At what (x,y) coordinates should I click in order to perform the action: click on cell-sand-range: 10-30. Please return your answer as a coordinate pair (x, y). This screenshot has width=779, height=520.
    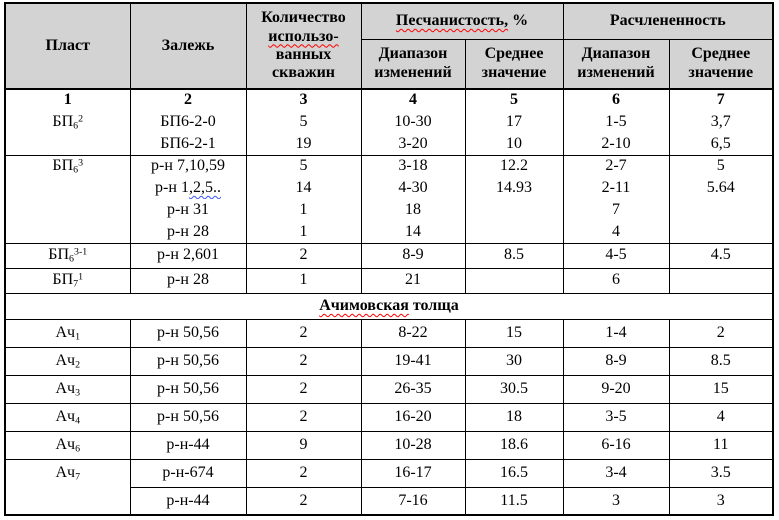
    Looking at the image, I should click on (413, 122).